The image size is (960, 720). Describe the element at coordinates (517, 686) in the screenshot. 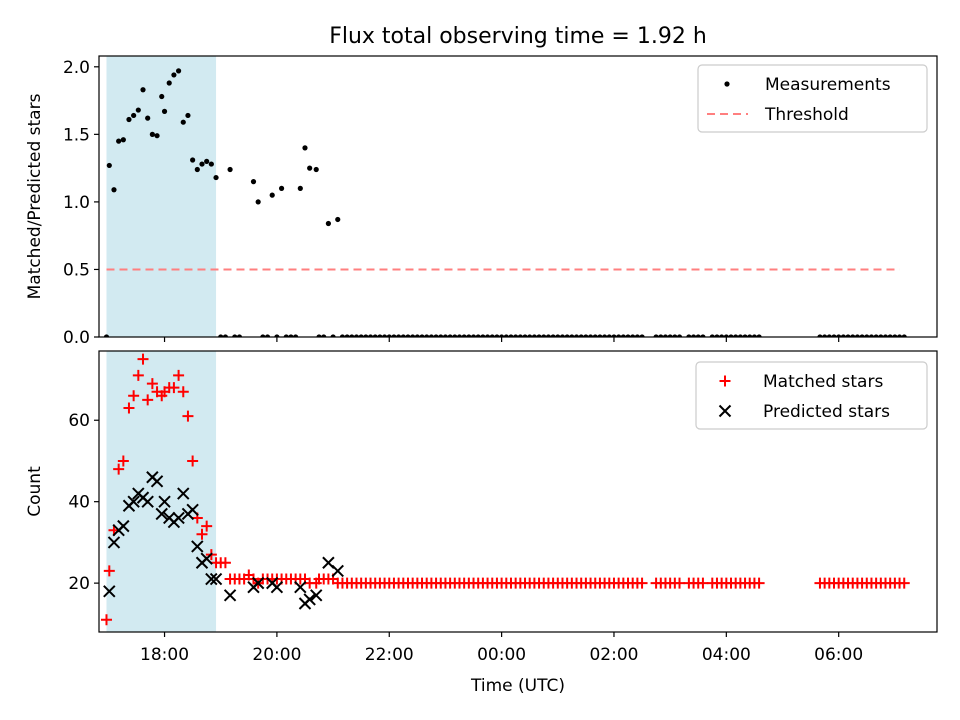

I see `x-axis-label: Time (UTC)` at that location.